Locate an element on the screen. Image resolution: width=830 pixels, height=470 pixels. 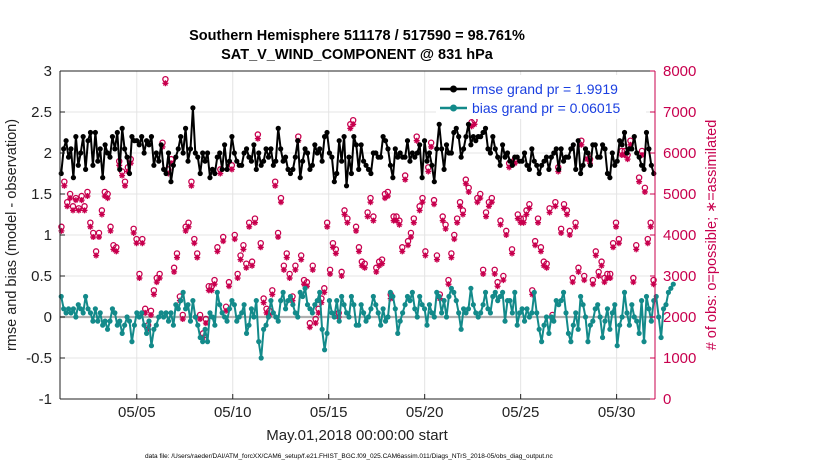
rmse-layer is located at coordinates (357, 147).